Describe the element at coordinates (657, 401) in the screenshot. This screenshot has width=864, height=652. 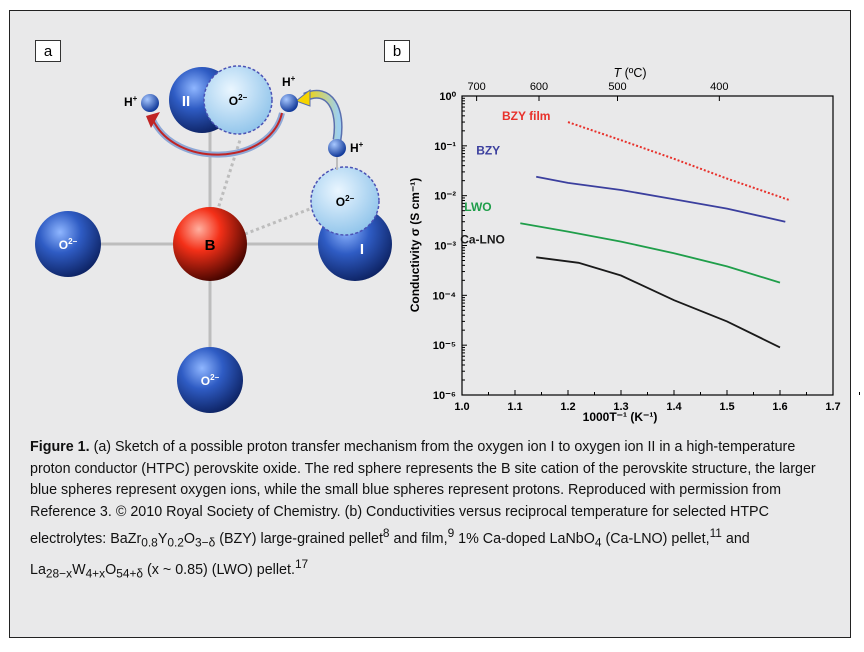
I see `x-axis-ticks: 1.0 1.1 1.2 1.3 1.4 1.5 1.6 1.7` at that location.